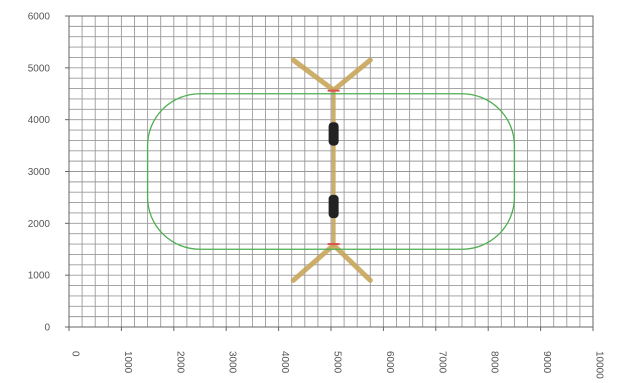 Image resolution: width=620 pixels, height=383 pixels. What do you see at coordinates (333, 206) in the screenshot?
I see `vehicle-wheel-lower` at bounding box center [333, 206].